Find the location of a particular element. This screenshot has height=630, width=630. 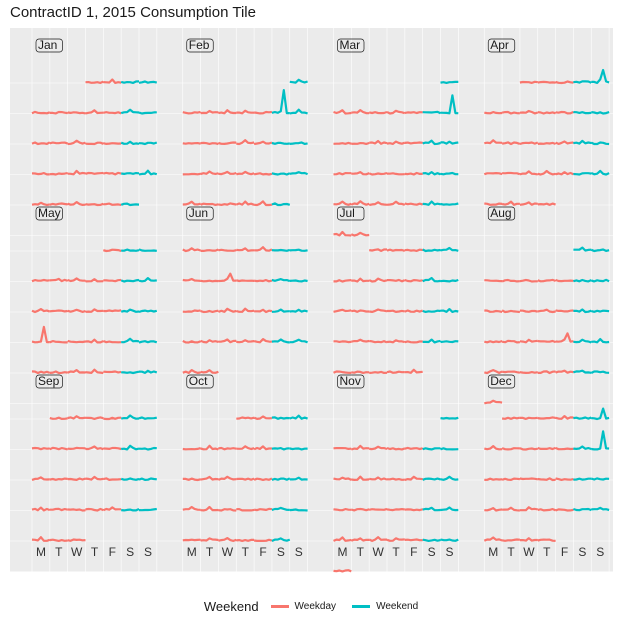

month-label: Mar is located at coordinates (350, 45).